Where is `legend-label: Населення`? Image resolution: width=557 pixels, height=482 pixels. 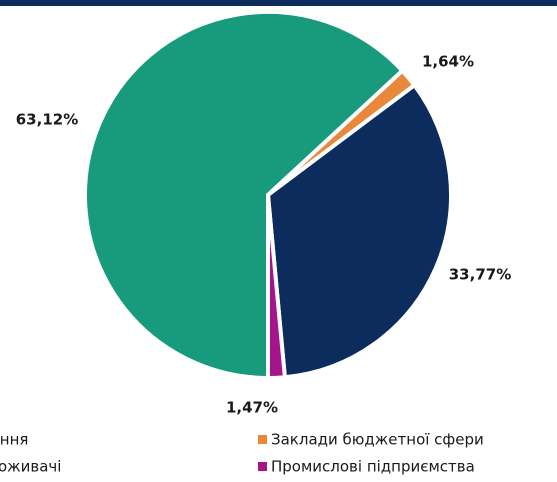
legend-label: Населення is located at coordinates (14, 440).